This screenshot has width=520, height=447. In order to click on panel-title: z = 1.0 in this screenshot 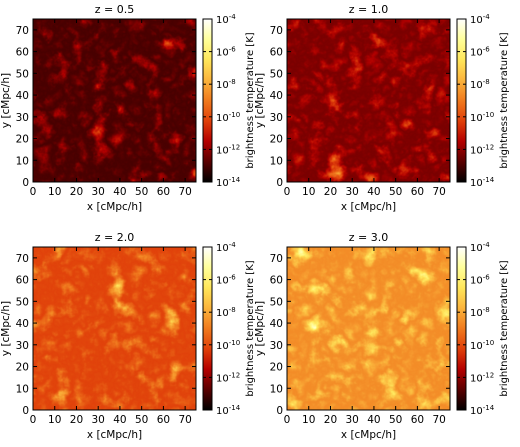, I will do `click(368, 9)`.